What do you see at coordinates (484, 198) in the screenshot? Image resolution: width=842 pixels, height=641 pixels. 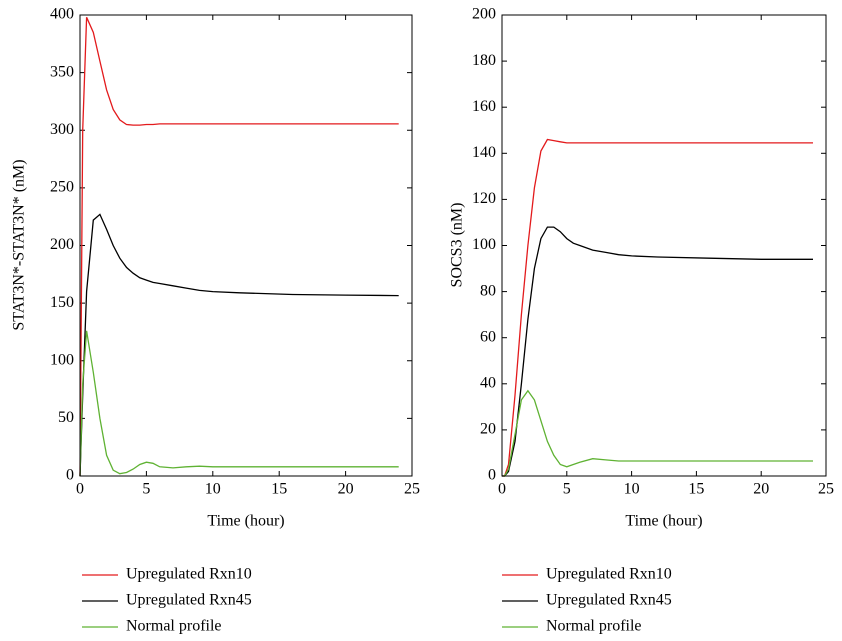 I see `y-tick-label: 120` at bounding box center [484, 198].